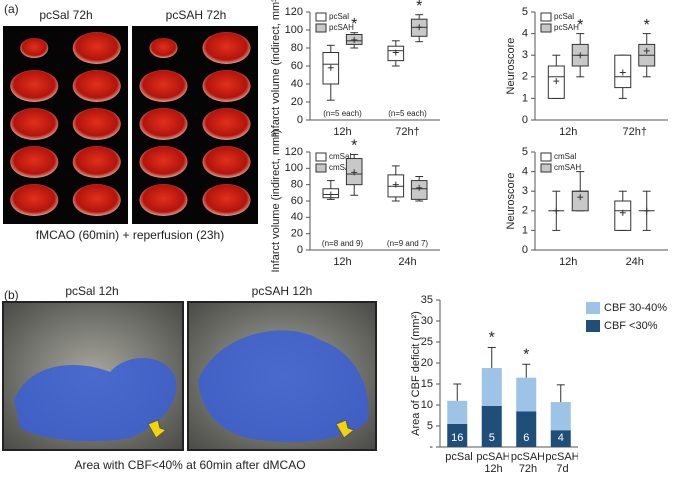  What do you see at coordinates (130, 124) in the screenshot?
I see `brain-slices` at bounding box center [130, 124].